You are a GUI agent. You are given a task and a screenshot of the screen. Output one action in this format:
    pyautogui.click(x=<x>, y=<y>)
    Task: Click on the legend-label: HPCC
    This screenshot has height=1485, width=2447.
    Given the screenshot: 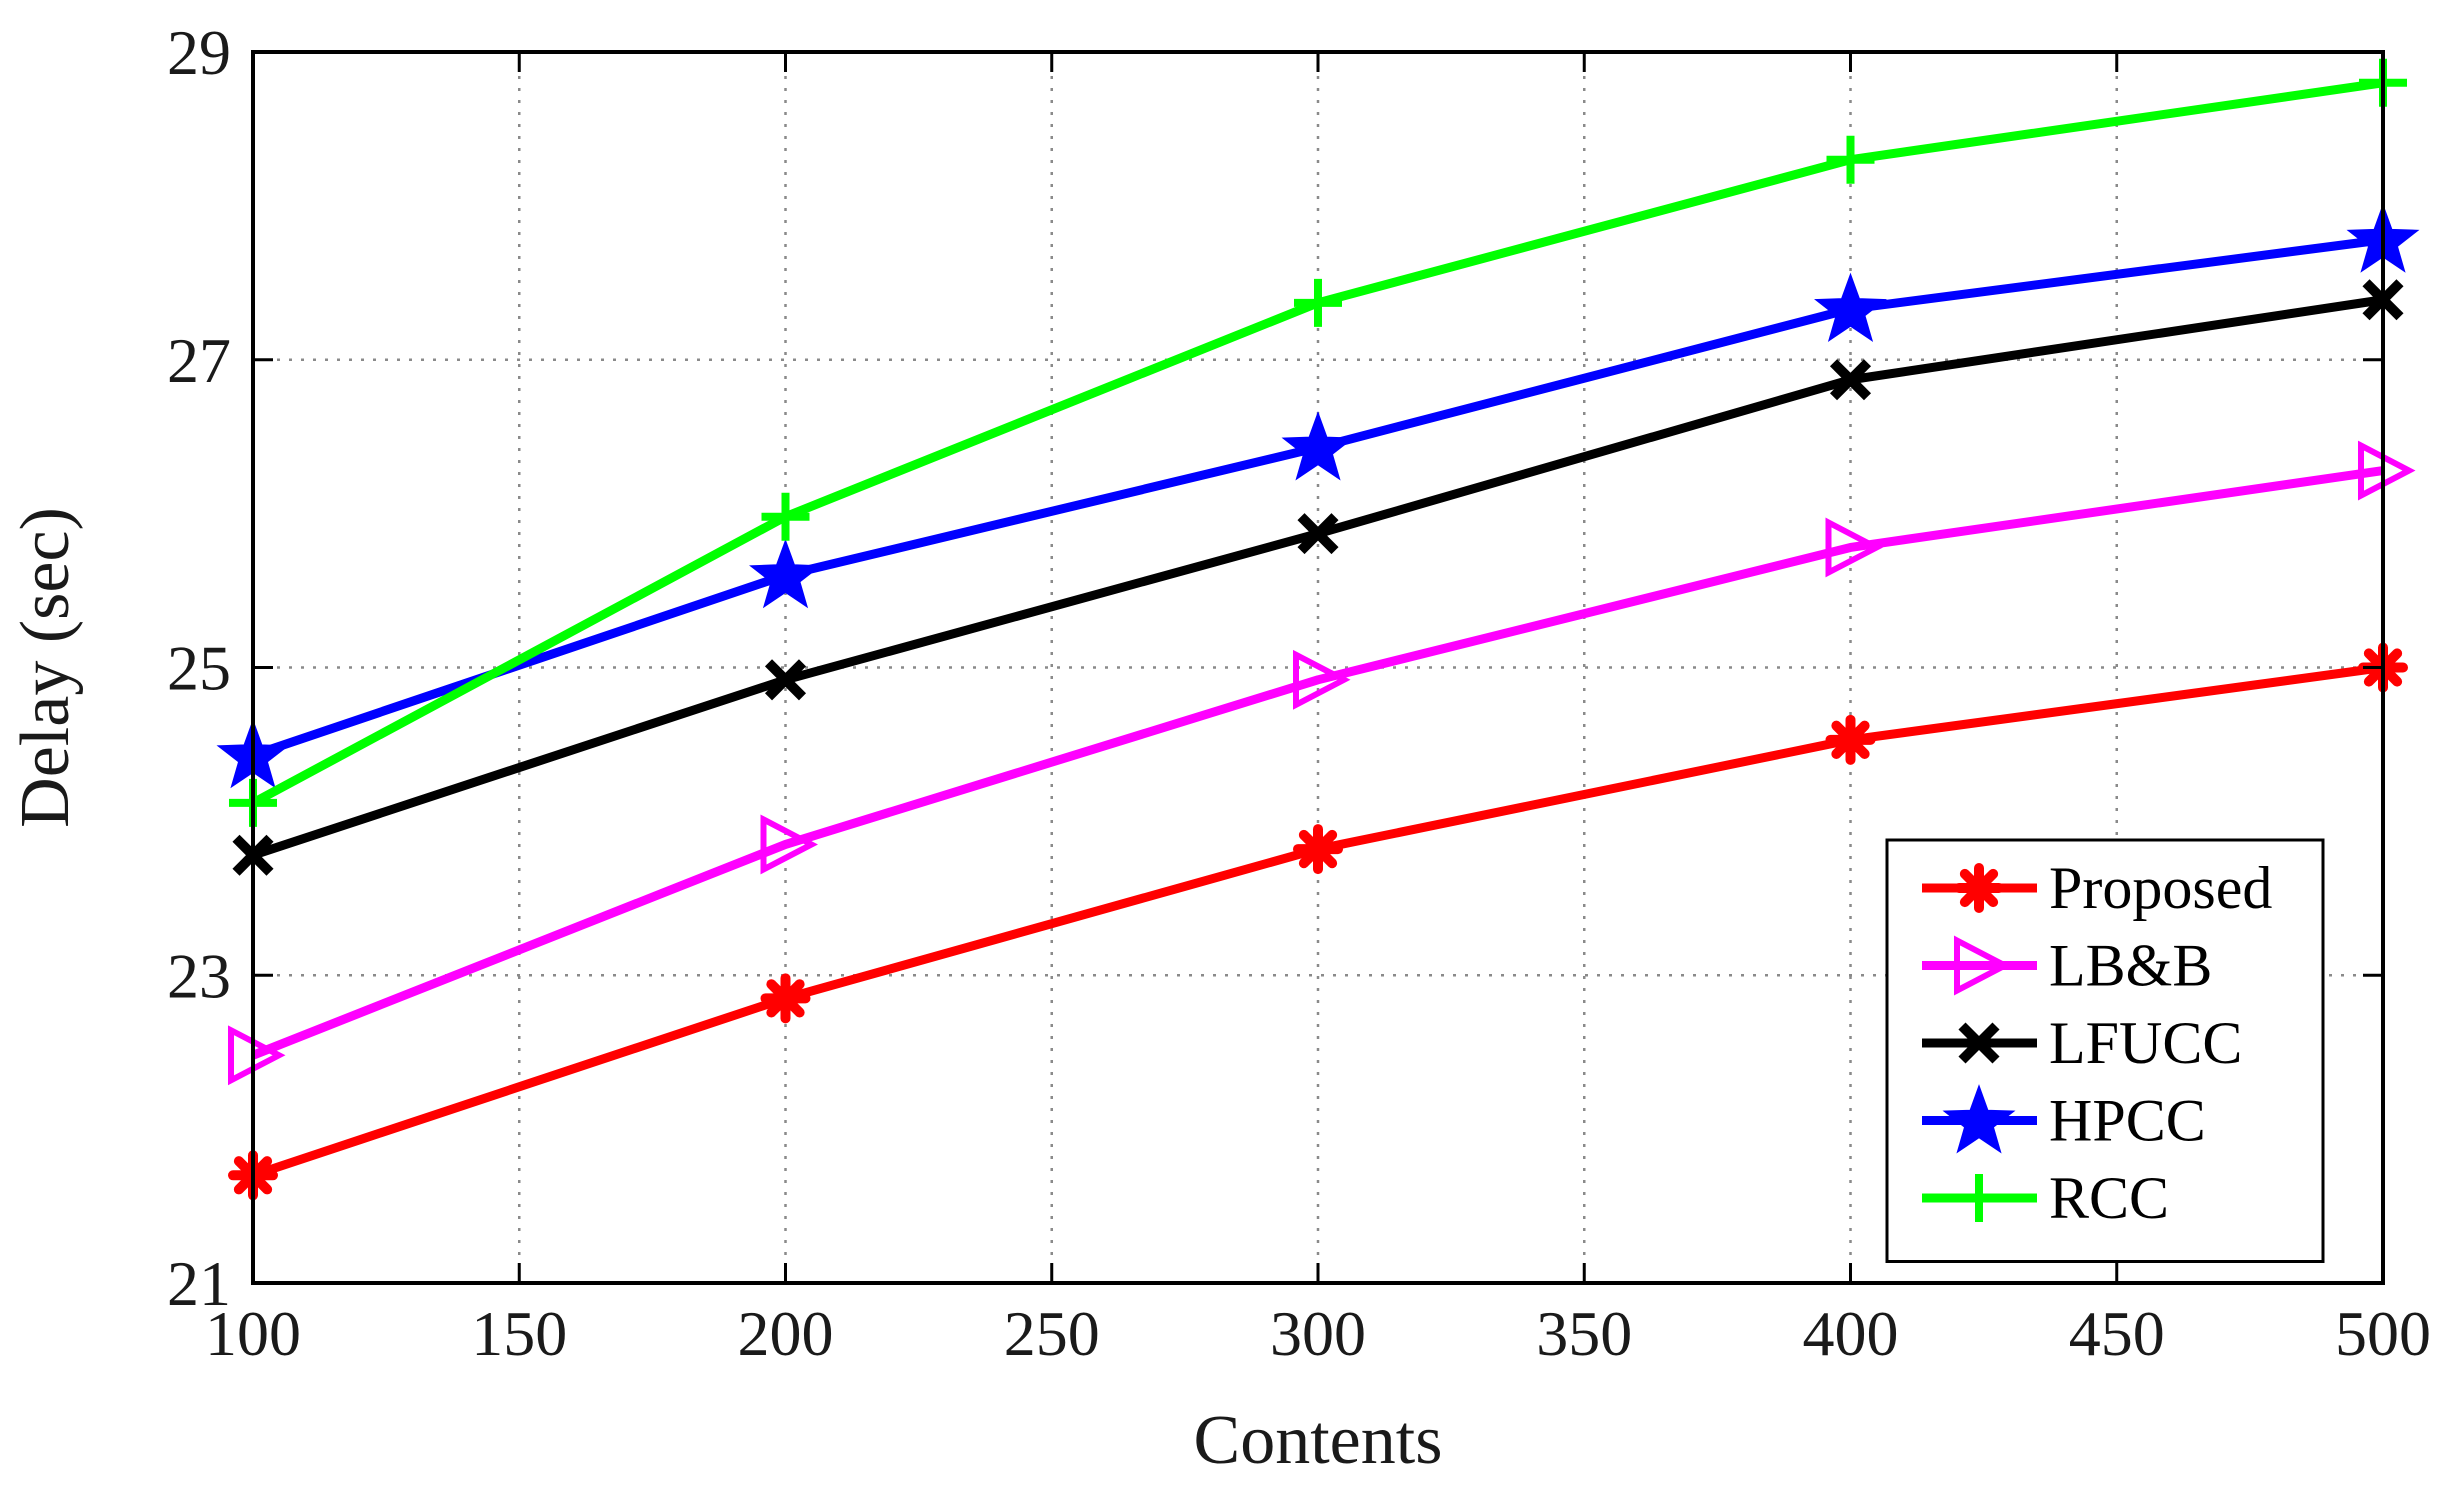 What is the action you would take?
    pyautogui.click(x=2127, y=1121)
    